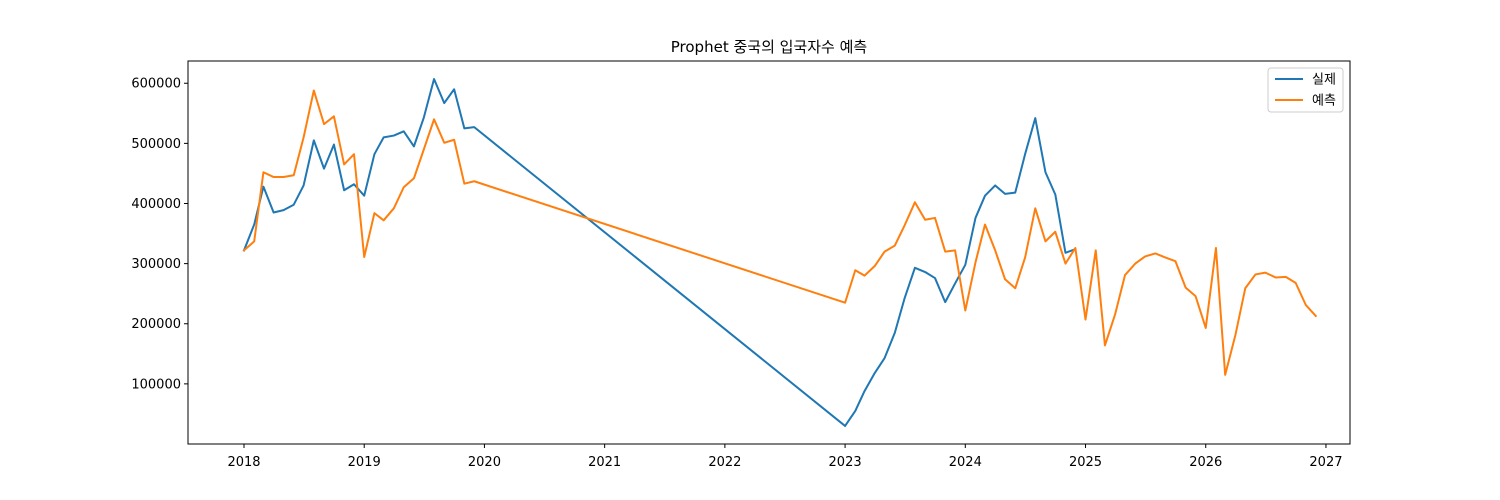  What do you see at coordinates (785, 457) in the screenshot?
I see `x-axis: 2018 2019 2020 2021 2022 2023 2024 2025 2026 2027` at bounding box center [785, 457].